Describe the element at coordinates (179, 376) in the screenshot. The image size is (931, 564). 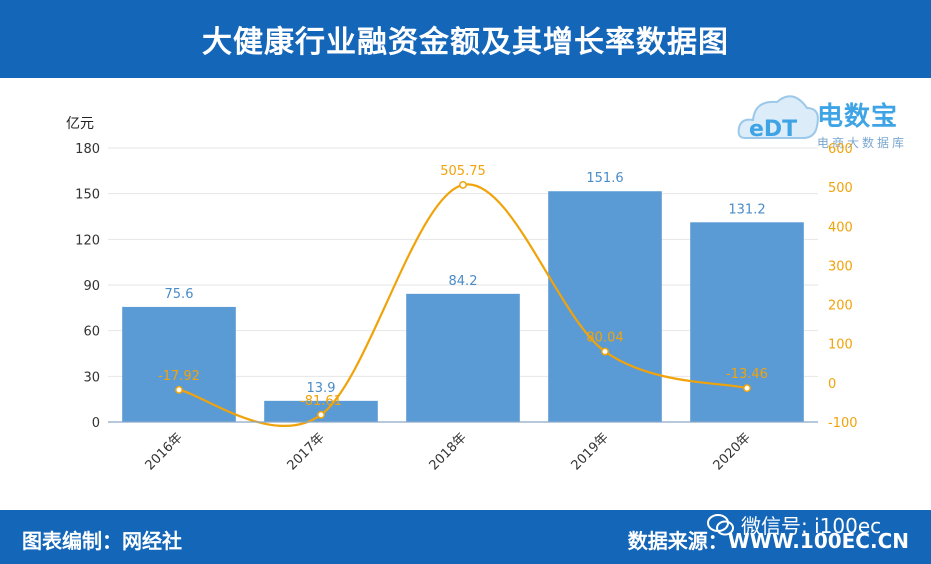
I see `line-value-label: -17.92` at that location.